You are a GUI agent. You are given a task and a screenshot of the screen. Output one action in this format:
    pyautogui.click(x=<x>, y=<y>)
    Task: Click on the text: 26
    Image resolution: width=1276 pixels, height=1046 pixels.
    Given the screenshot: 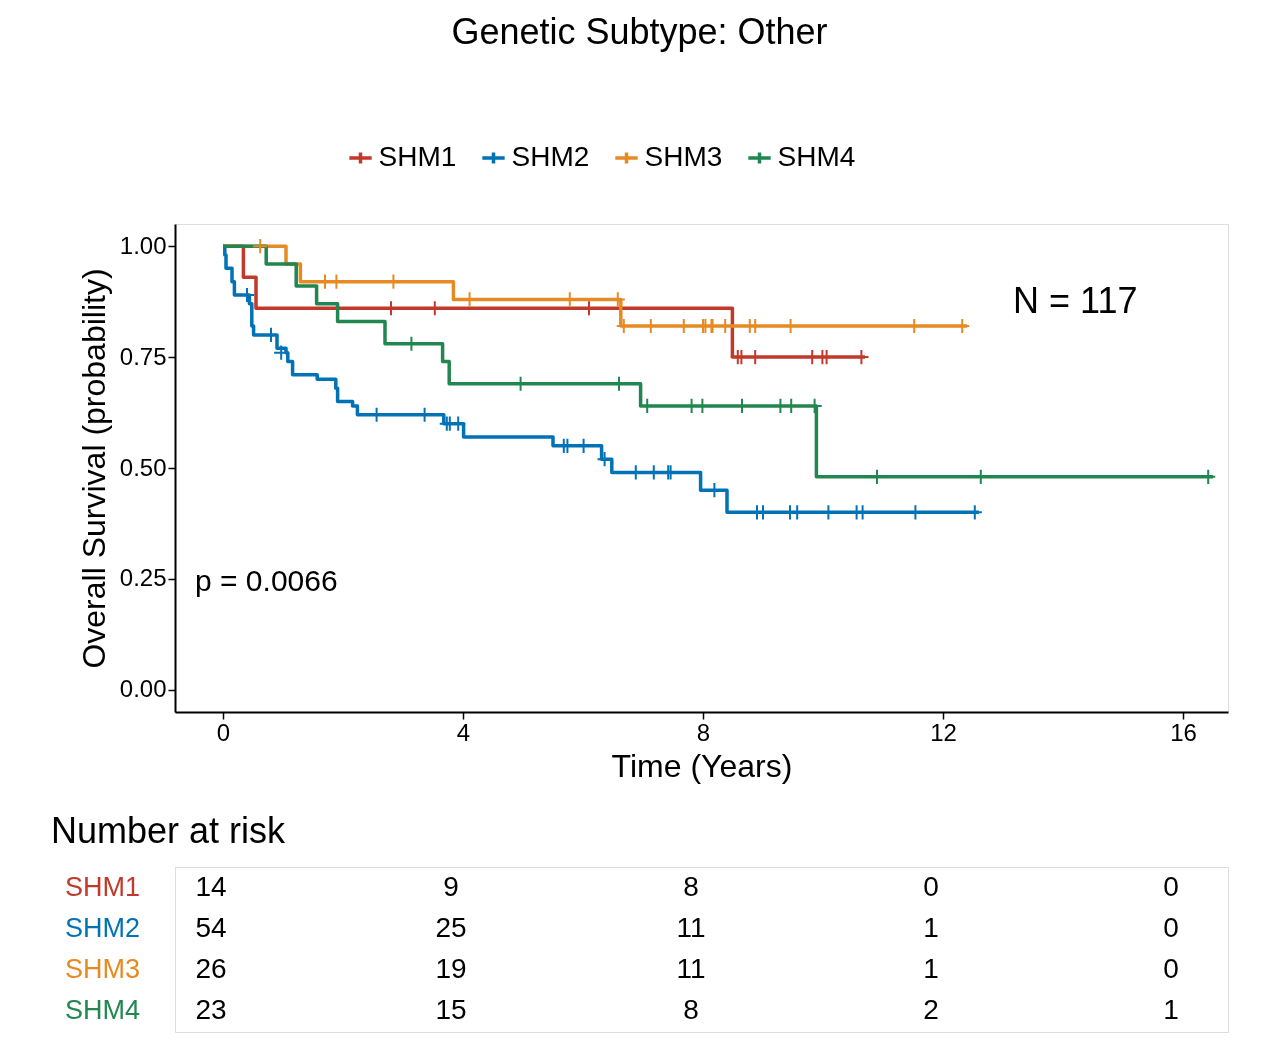 What is the action you would take?
    pyautogui.click(x=211, y=969)
    